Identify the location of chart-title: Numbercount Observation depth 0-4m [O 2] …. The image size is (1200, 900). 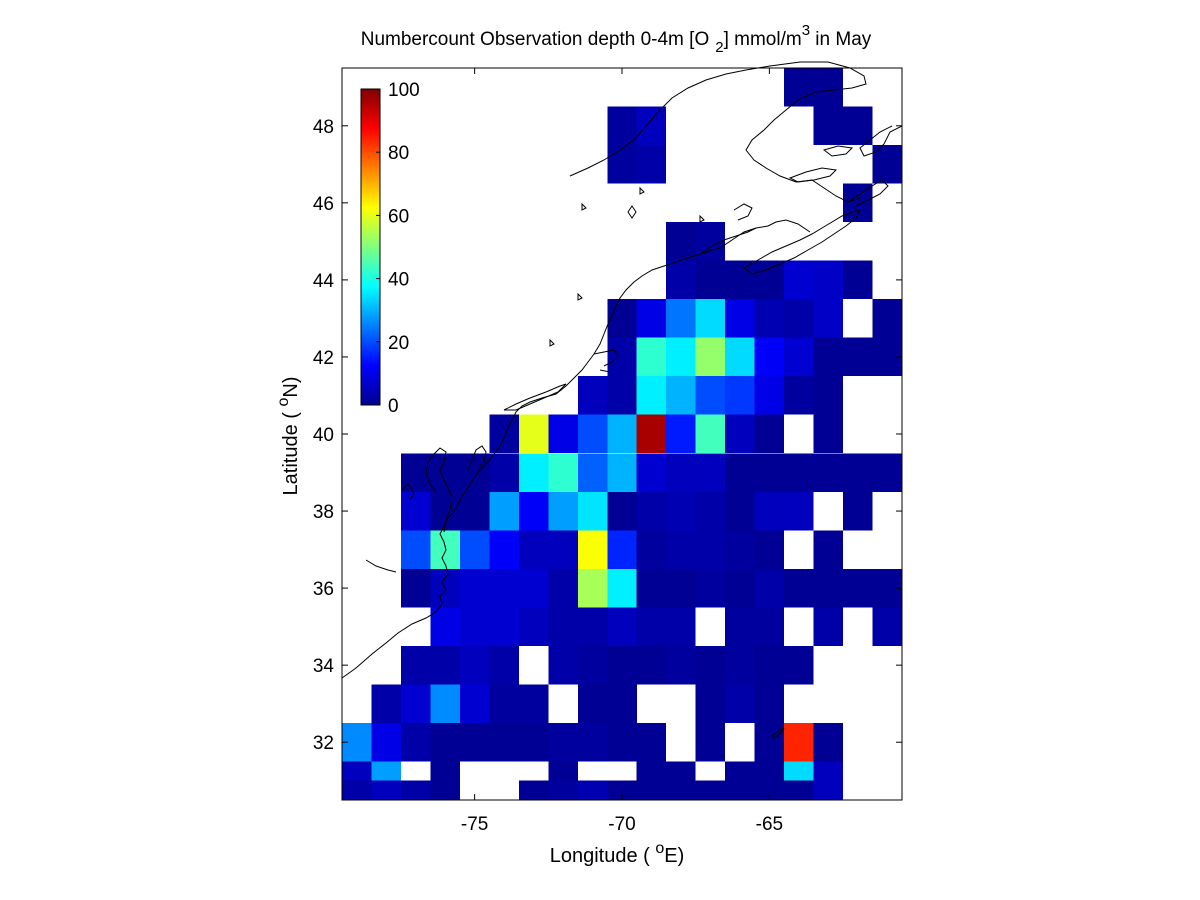
(616, 39).